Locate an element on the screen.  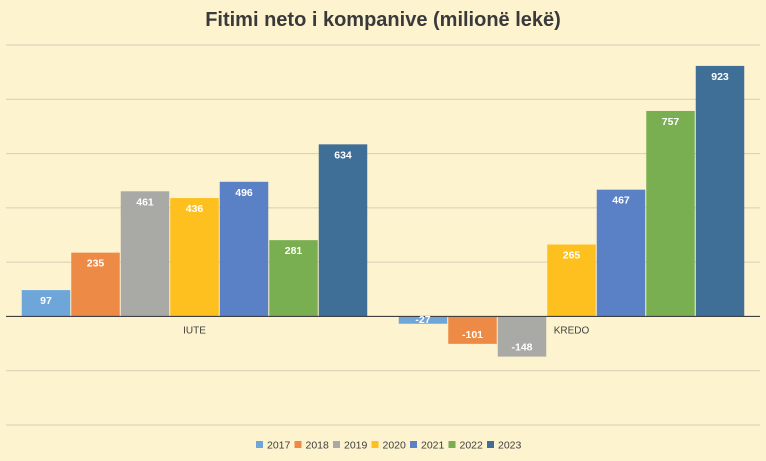
bar-iute-2017 is located at coordinates (46, 303).